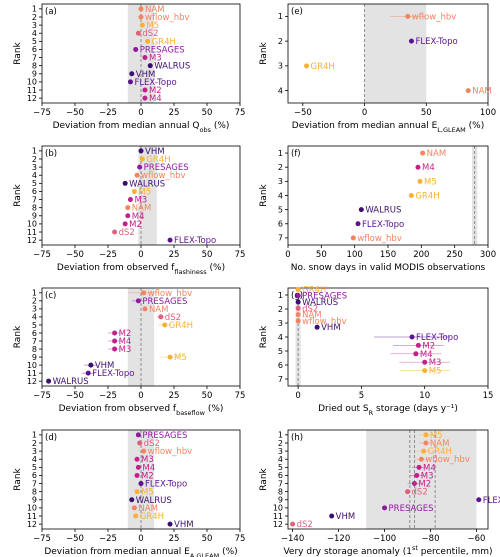 The image size is (500, 557). Describe the element at coordinates (415, 548) in the screenshot. I see `x-axis-label-sup: st` at that location.